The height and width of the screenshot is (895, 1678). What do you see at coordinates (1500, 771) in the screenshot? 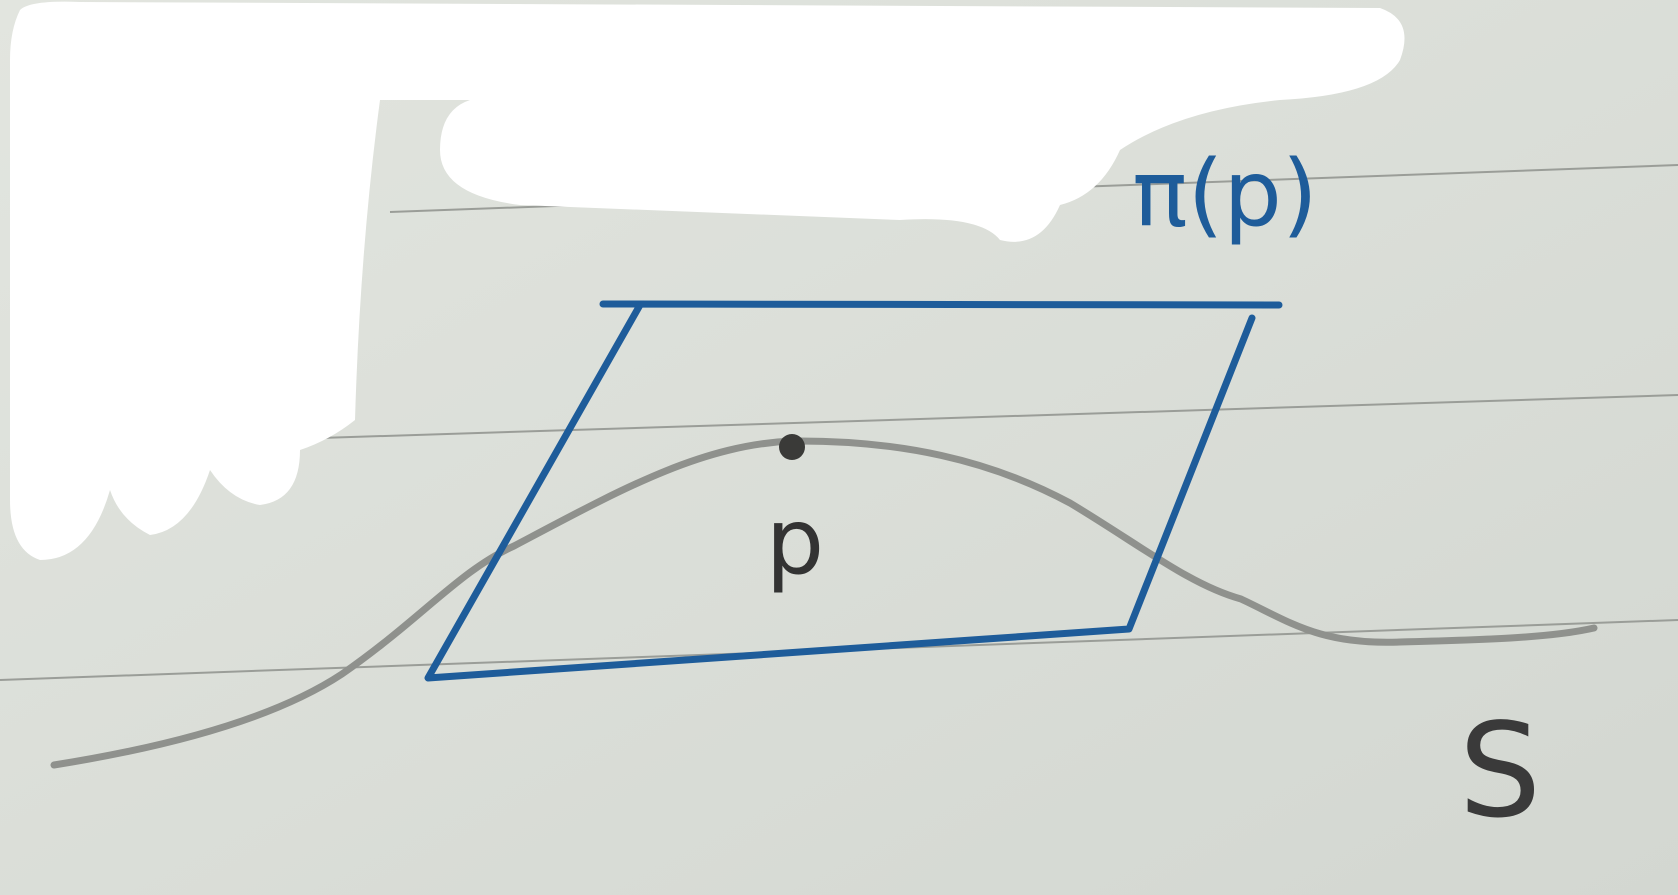
I see `surface-label: S` at bounding box center [1500, 771].